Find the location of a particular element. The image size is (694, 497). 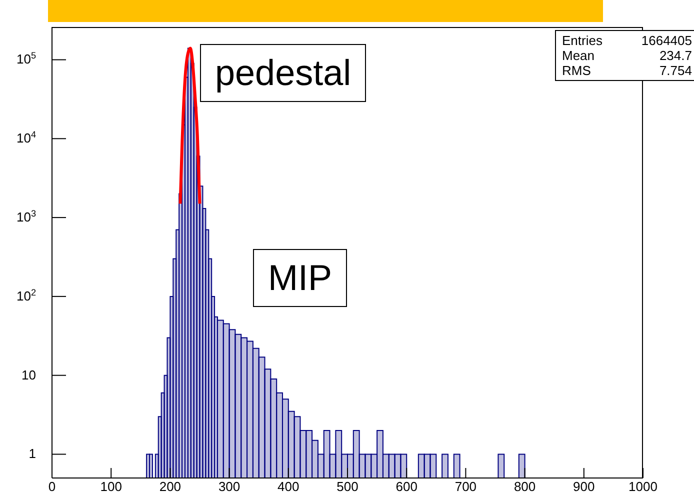

text: Entries 1664405 is located at coordinates (627, 40).